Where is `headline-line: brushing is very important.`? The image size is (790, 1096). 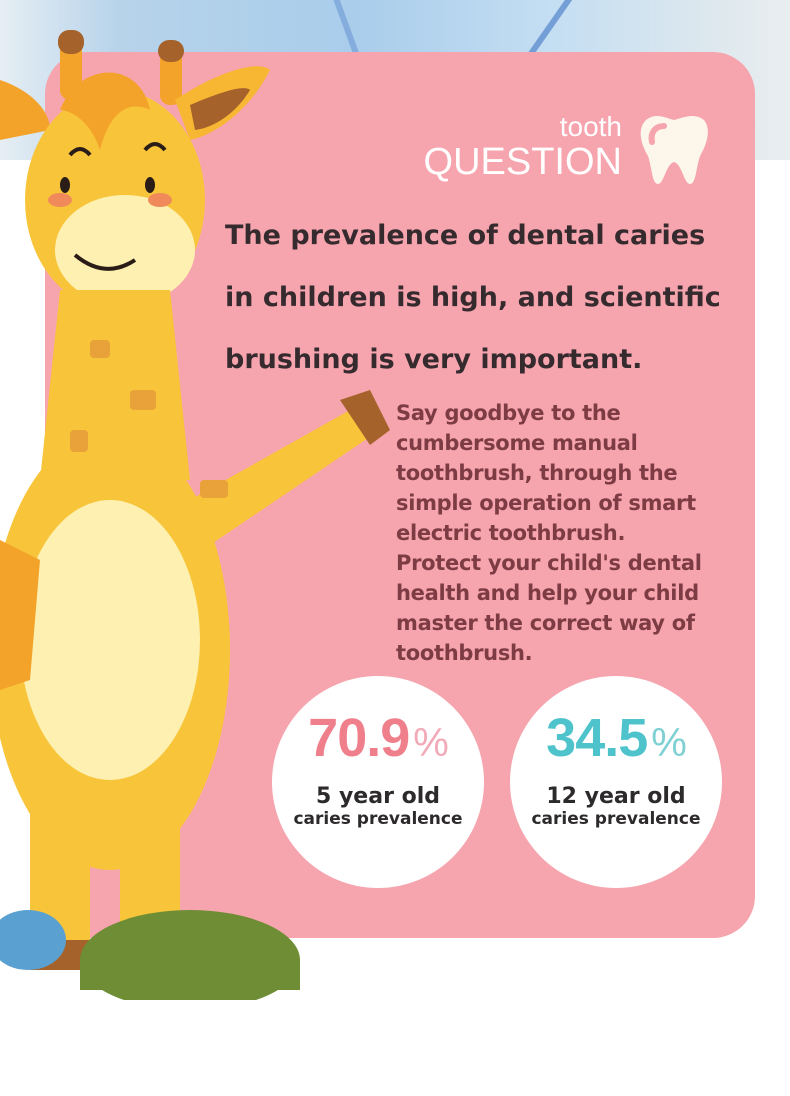 headline-line: brushing is very important. is located at coordinates (434, 359).